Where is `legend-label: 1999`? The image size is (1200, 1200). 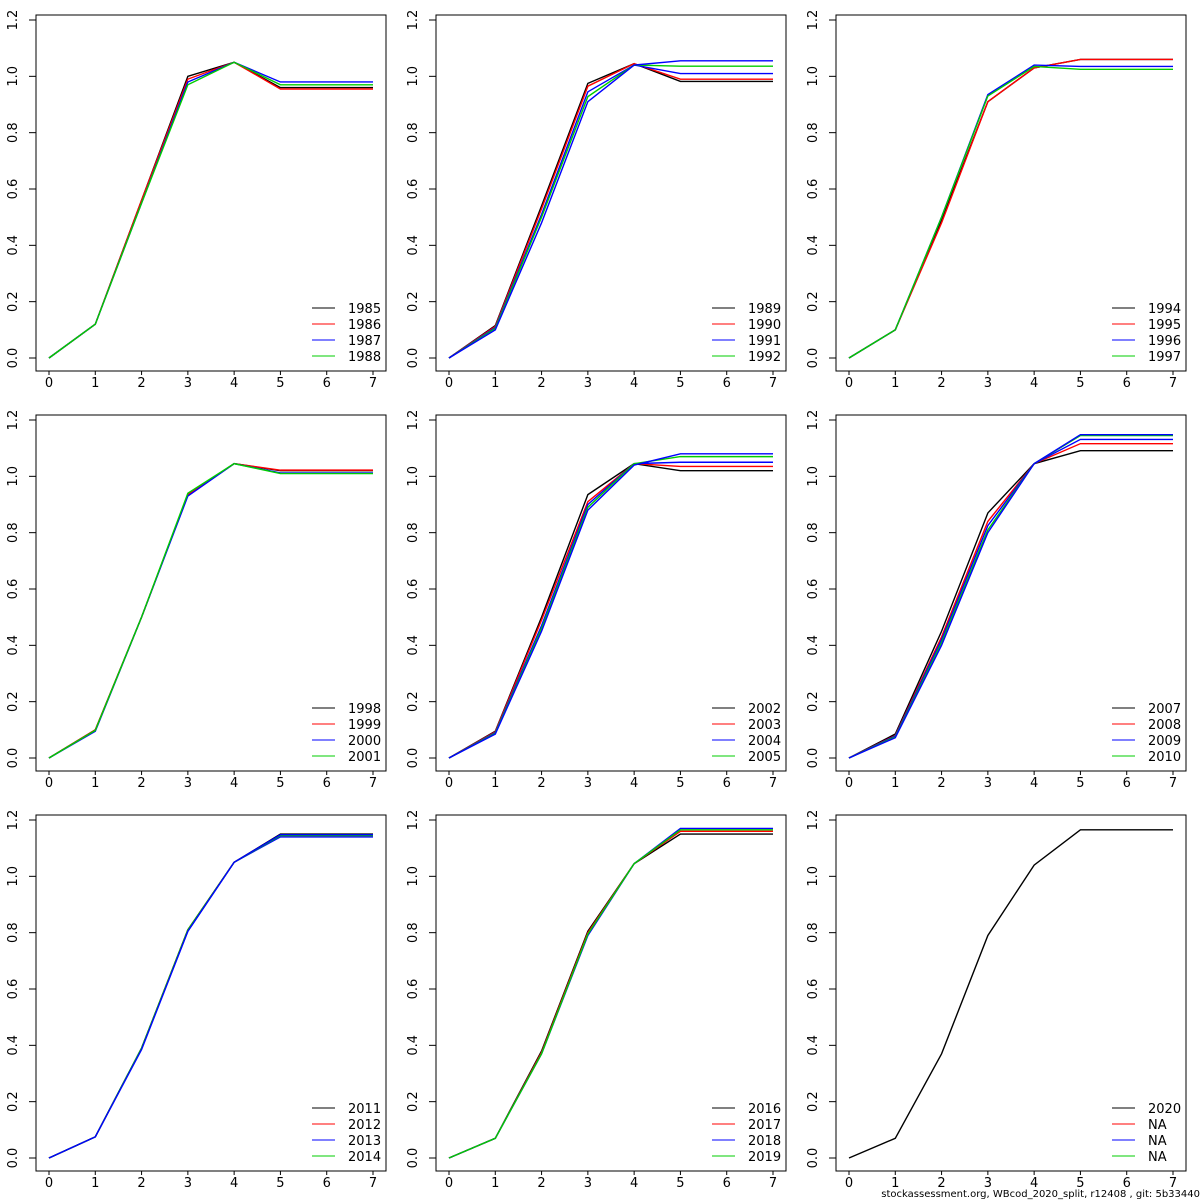 legend-label: 1999 is located at coordinates (364, 725).